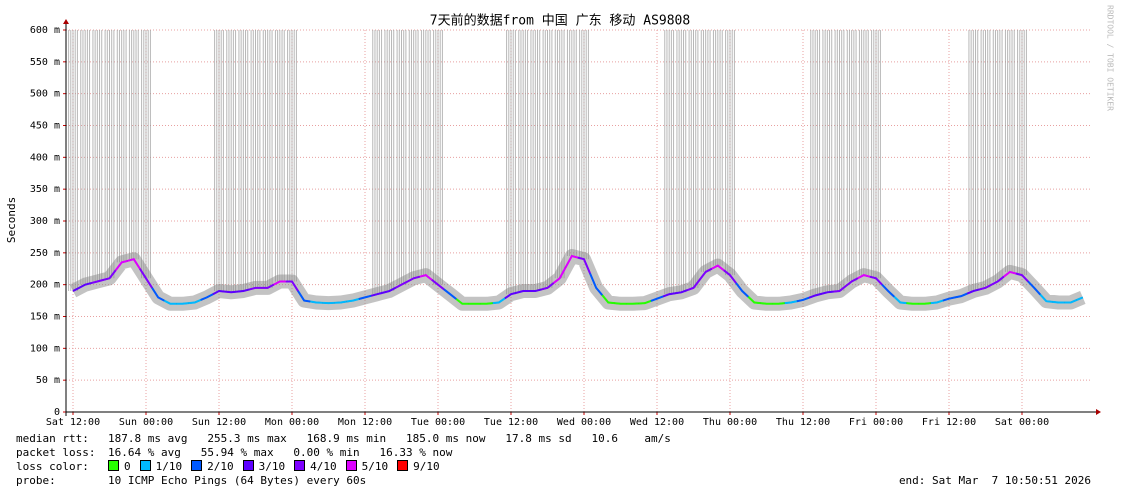 Image resolution: width=1121 pixels, height=494 pixels. Describe the element at coordinates (220, 466) in the screenshot. I see `legend-label: 2/10` at that location.